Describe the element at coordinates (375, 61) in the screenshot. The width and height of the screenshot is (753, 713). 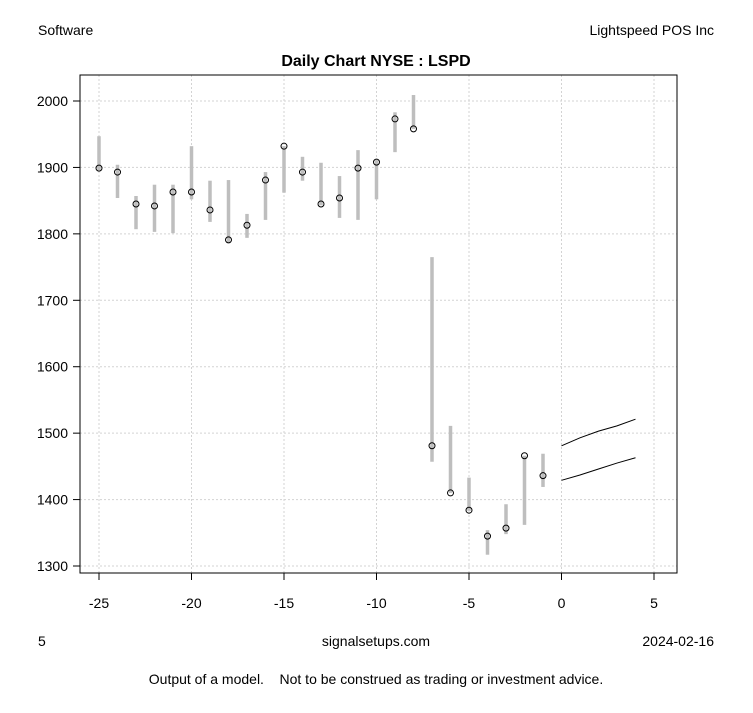
I see `chart-title: Daily Chart NYSE : LSPD` at that location.